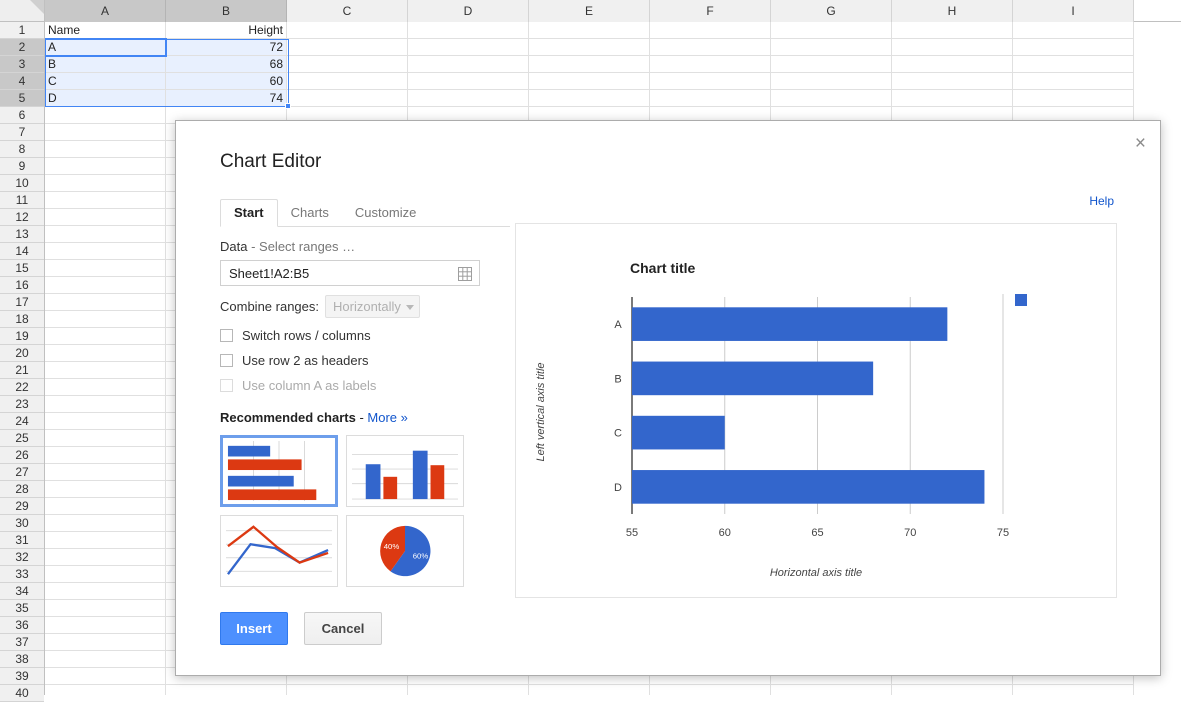  Describe the element at coordinates (105, 557) in the screenshot. I see `cell-A32` at that location.